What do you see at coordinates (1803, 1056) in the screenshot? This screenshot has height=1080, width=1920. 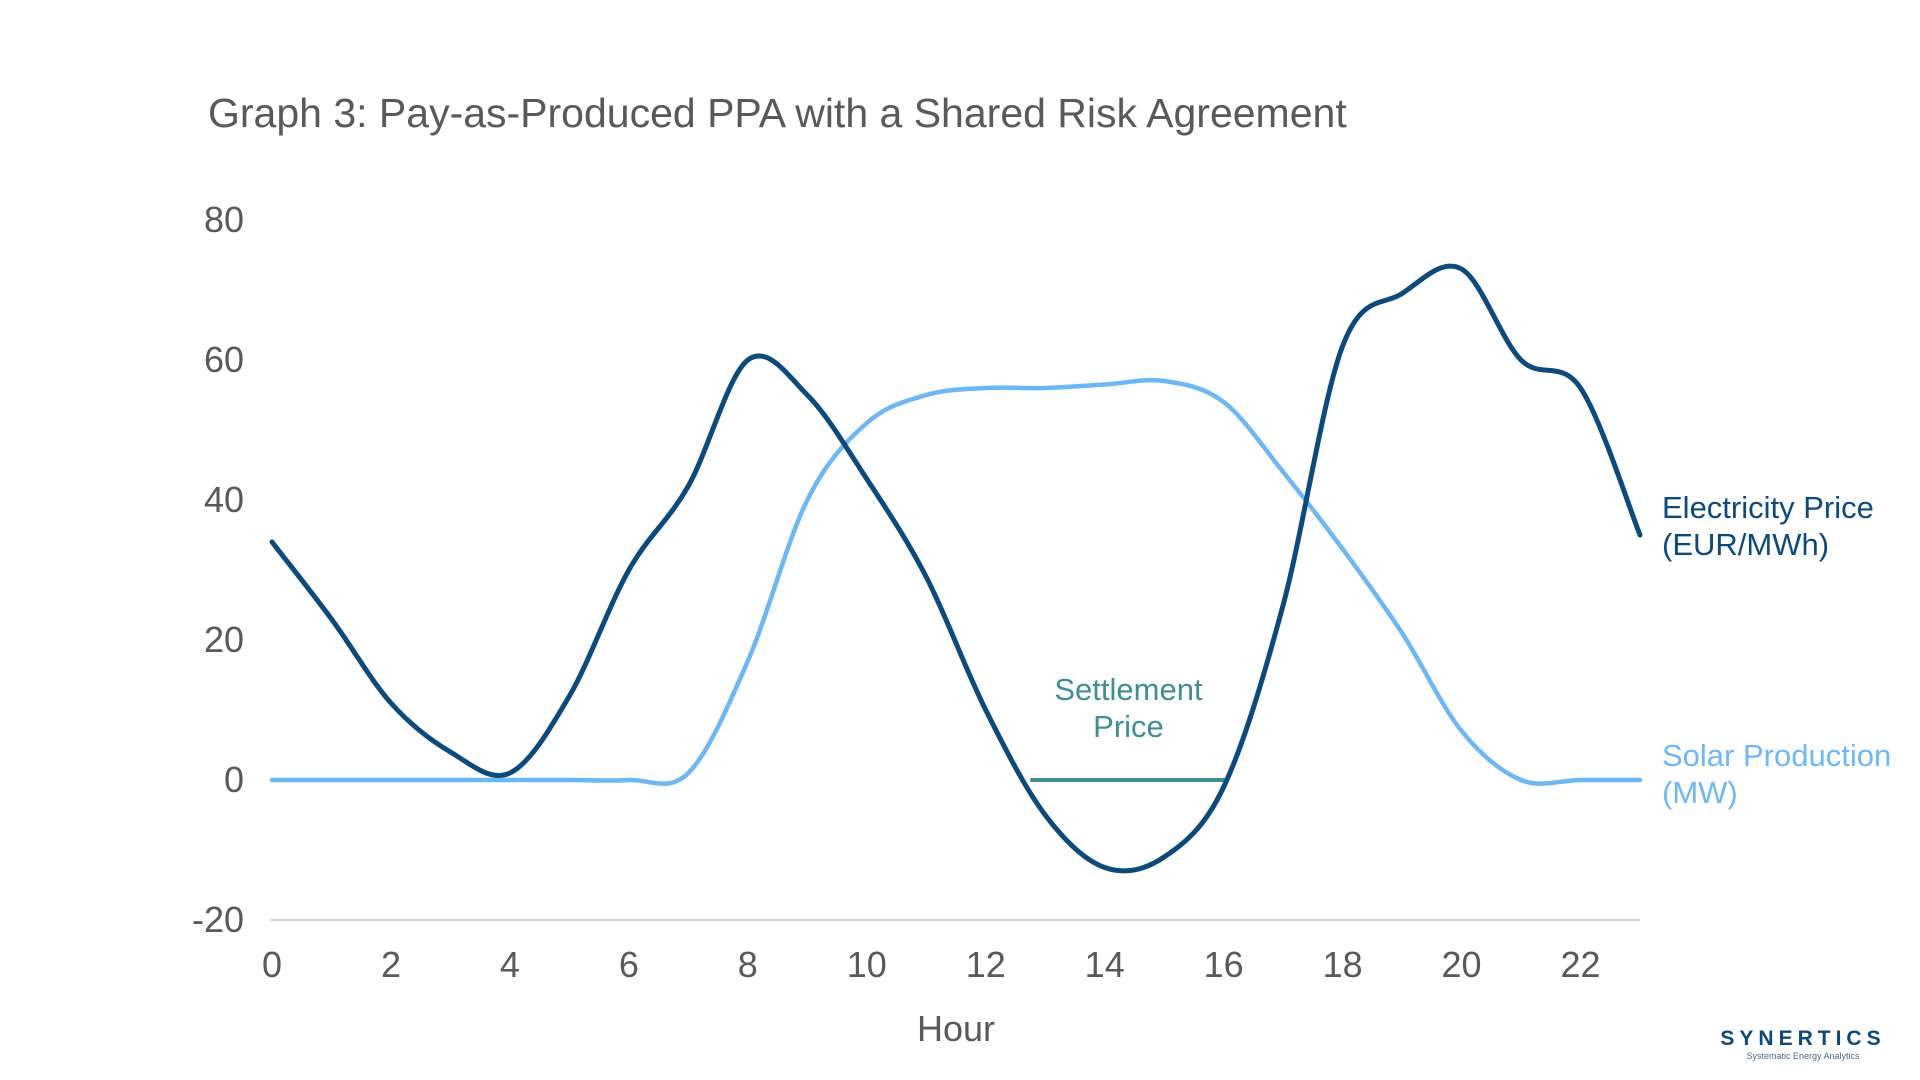 I see `brand-tagline: Systematic Energy Analytics` at bounding box center [1803, 1056].